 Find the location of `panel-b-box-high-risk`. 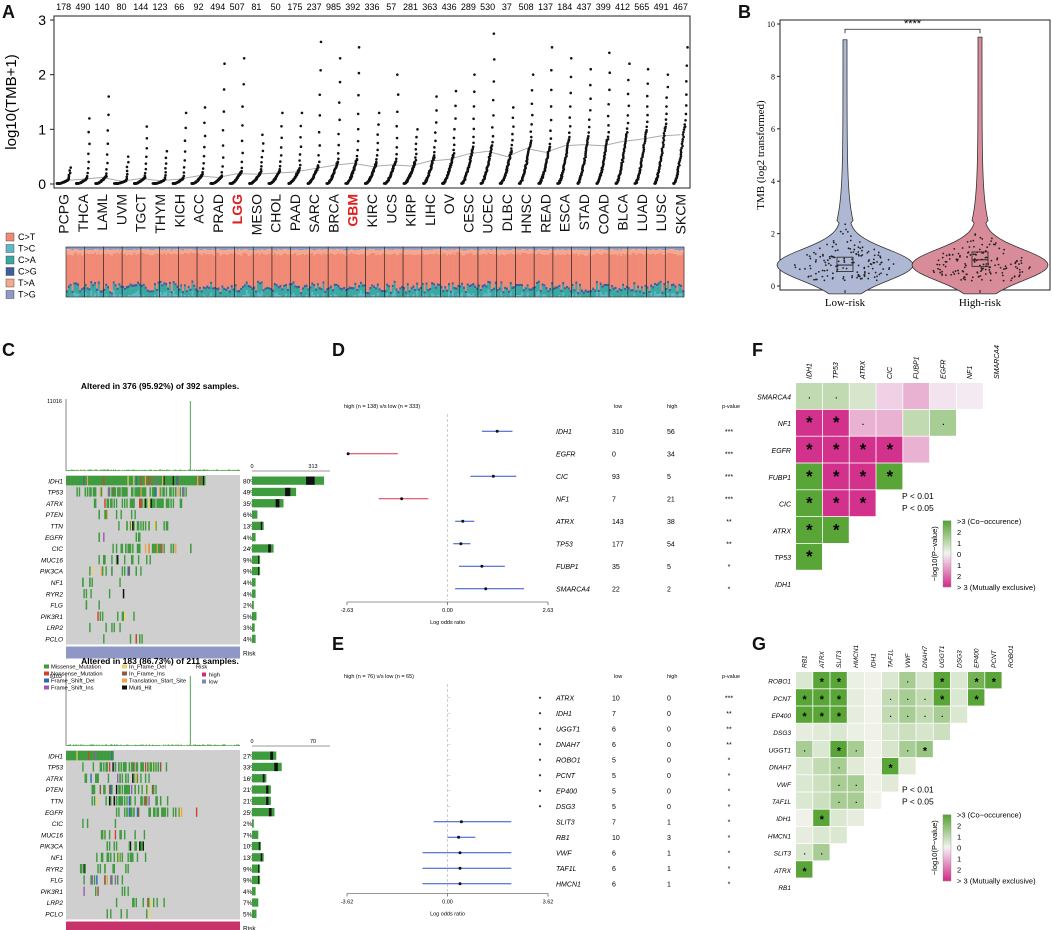

panel-b-box-high-risk is located at coordinates (980, 259).